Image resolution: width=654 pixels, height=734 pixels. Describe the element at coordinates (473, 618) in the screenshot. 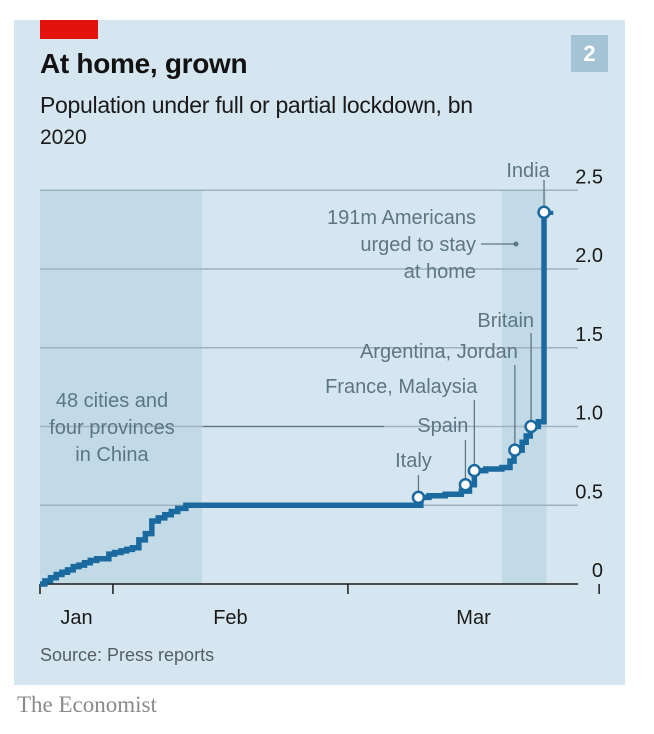

I see `x-tick-label: Mar` at that location.